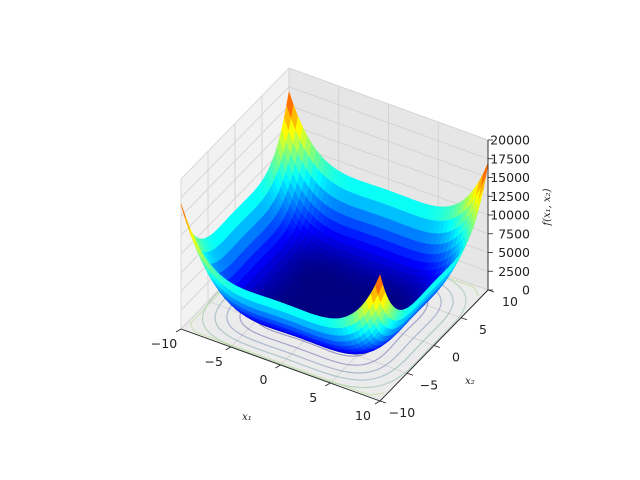  What do you see at coordinates (456, 357) in the screenshot?
I see `y-tick-label: 0` at bounding box center [456, 357].